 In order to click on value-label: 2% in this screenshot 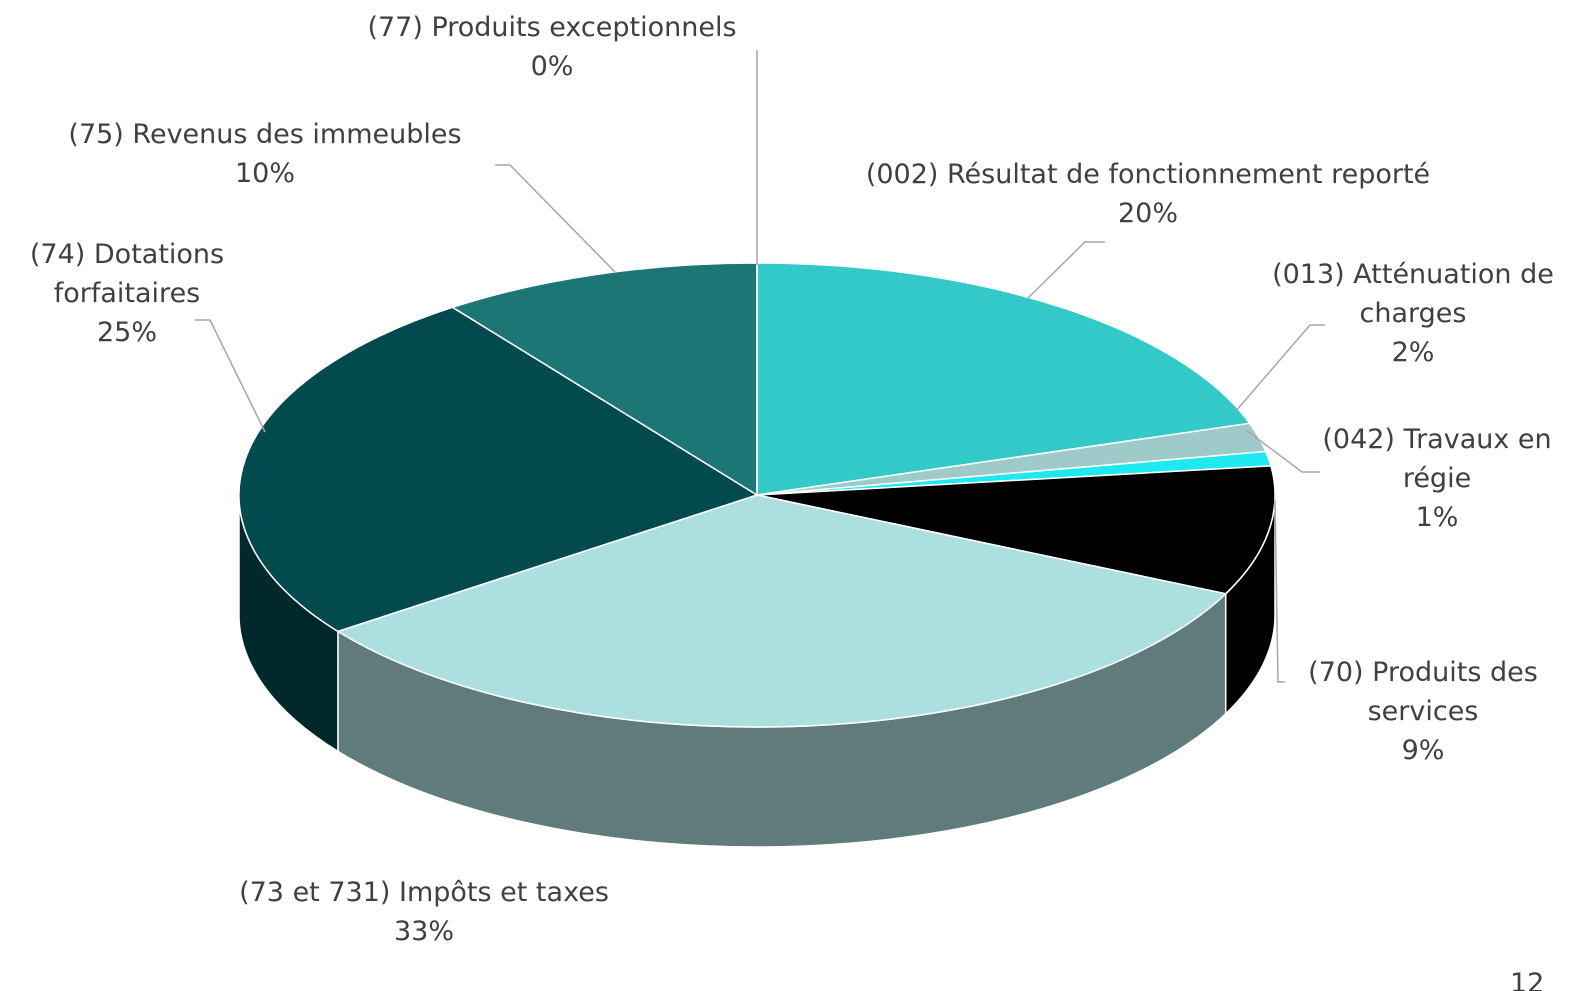, I will do `click(1413, 352)`.